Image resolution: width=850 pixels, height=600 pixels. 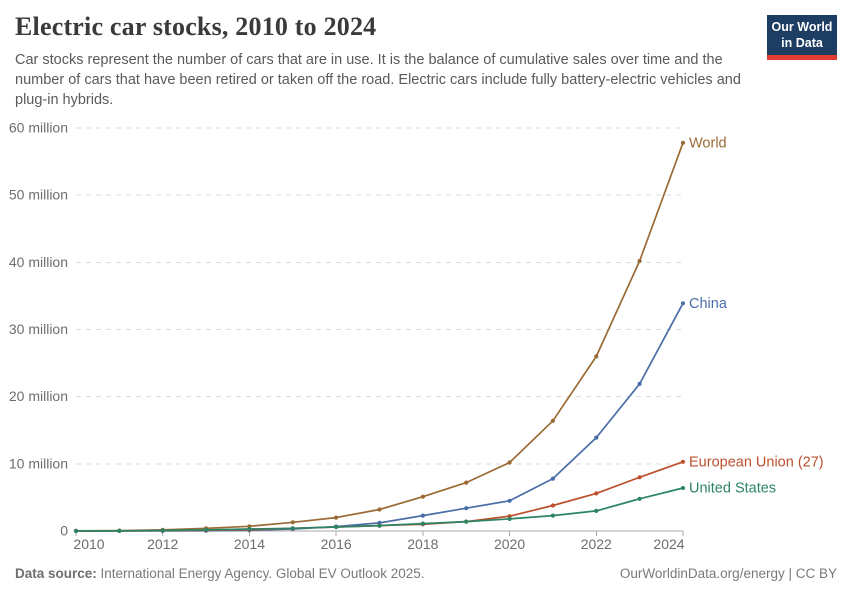 What do you see at coordinates (38, 463) in the screenshot?
I see `y-axis-label: 10 million` at bounding box center [38, 463].